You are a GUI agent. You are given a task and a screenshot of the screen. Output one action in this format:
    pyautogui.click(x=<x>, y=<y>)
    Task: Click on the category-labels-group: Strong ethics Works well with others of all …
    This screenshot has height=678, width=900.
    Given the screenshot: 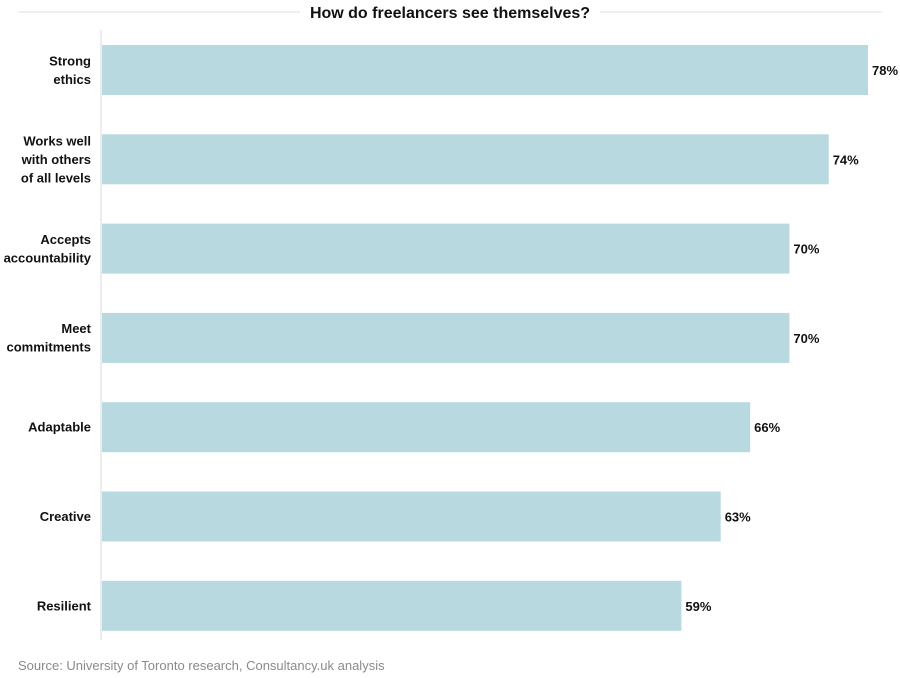 What is the action you would take?
    pyautogui.click(x=48, y=333)
    